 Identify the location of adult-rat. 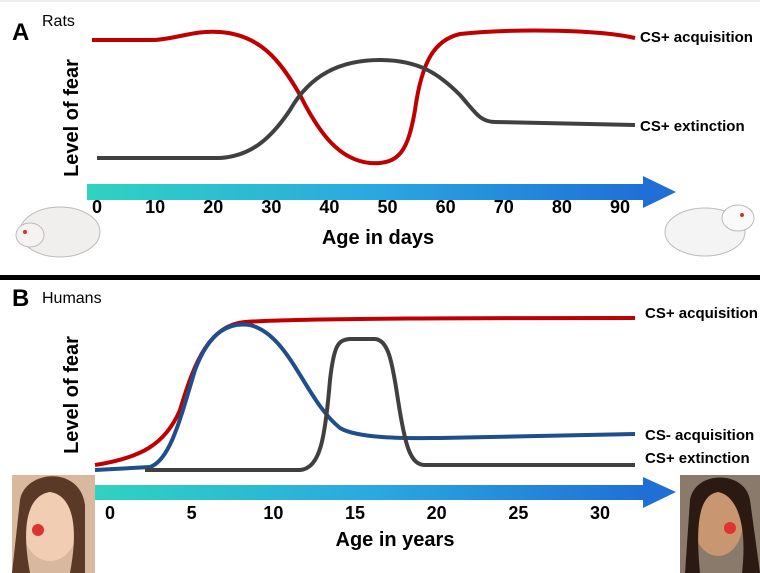
(709, 230).